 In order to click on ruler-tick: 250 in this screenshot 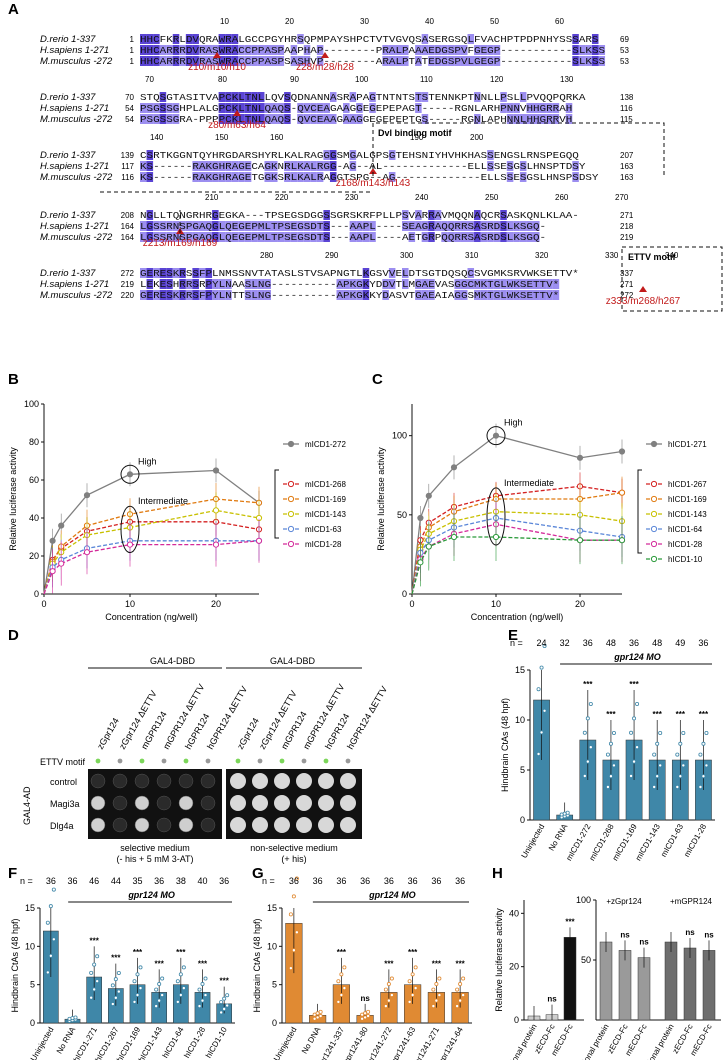, I will do `click(492, 197)`.